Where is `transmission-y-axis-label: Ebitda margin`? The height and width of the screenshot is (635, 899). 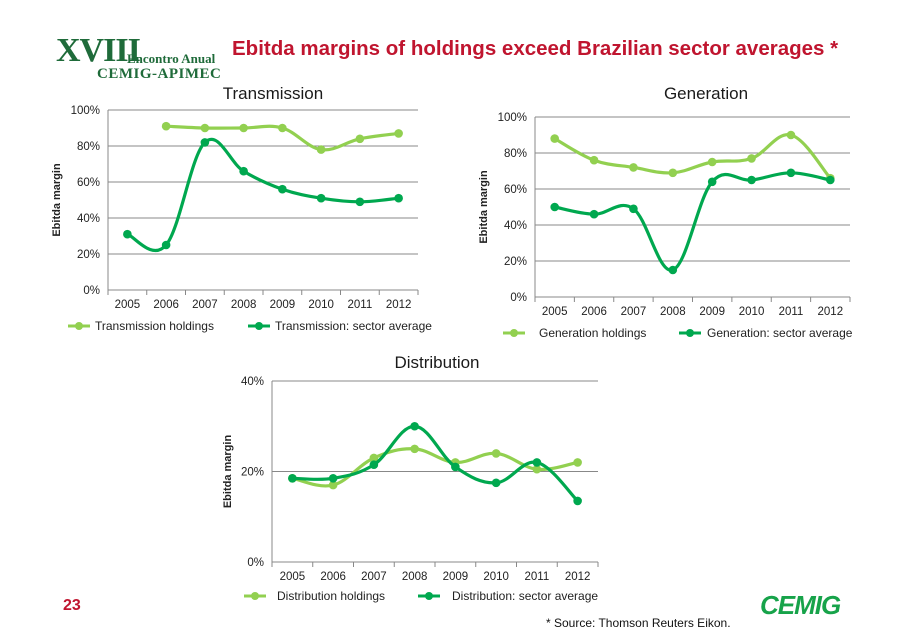
transmission-y-axis-label: Ebitda margin is located at coordinates (57, 200).